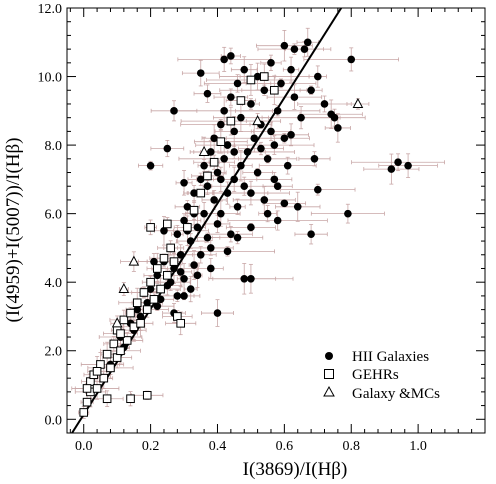  What do you see at coordinates (351, 446) in the screenshot?
I see `x-tick-label: 0.8` at bounding box center [351, 446].